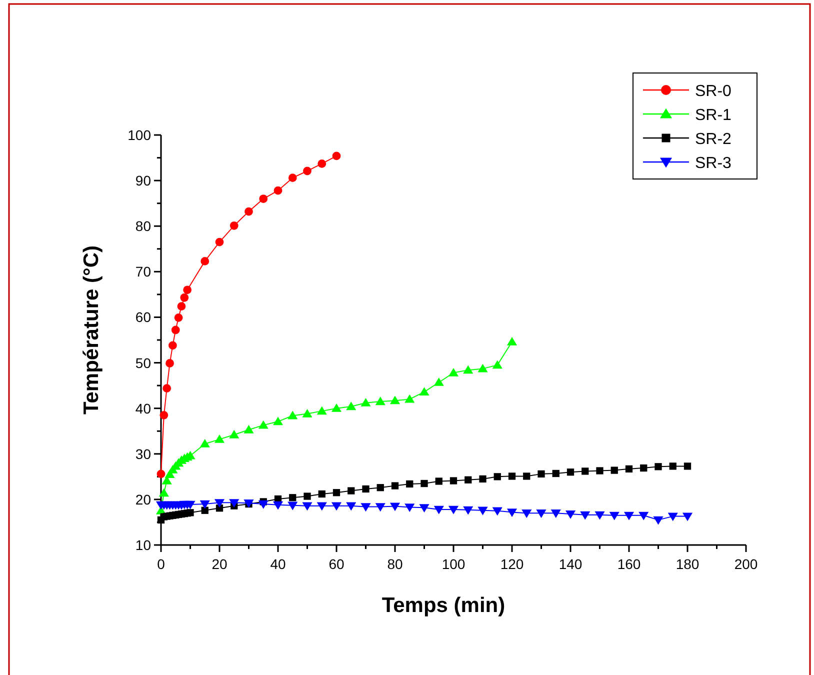 The image size is (814, 675). What do you see at coordinates (143, 499) in the screenshot?
I see `y-tick-label: 20` at bounding box center [143, 499].